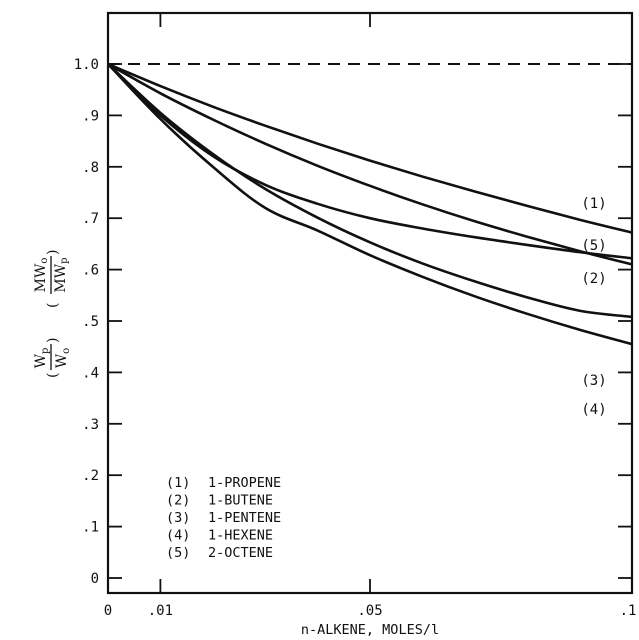  Describe the element at coordinates (593, 307) in the screenshot. I see `series-labels: (1) (2) (3) (4) (5)` at that location.